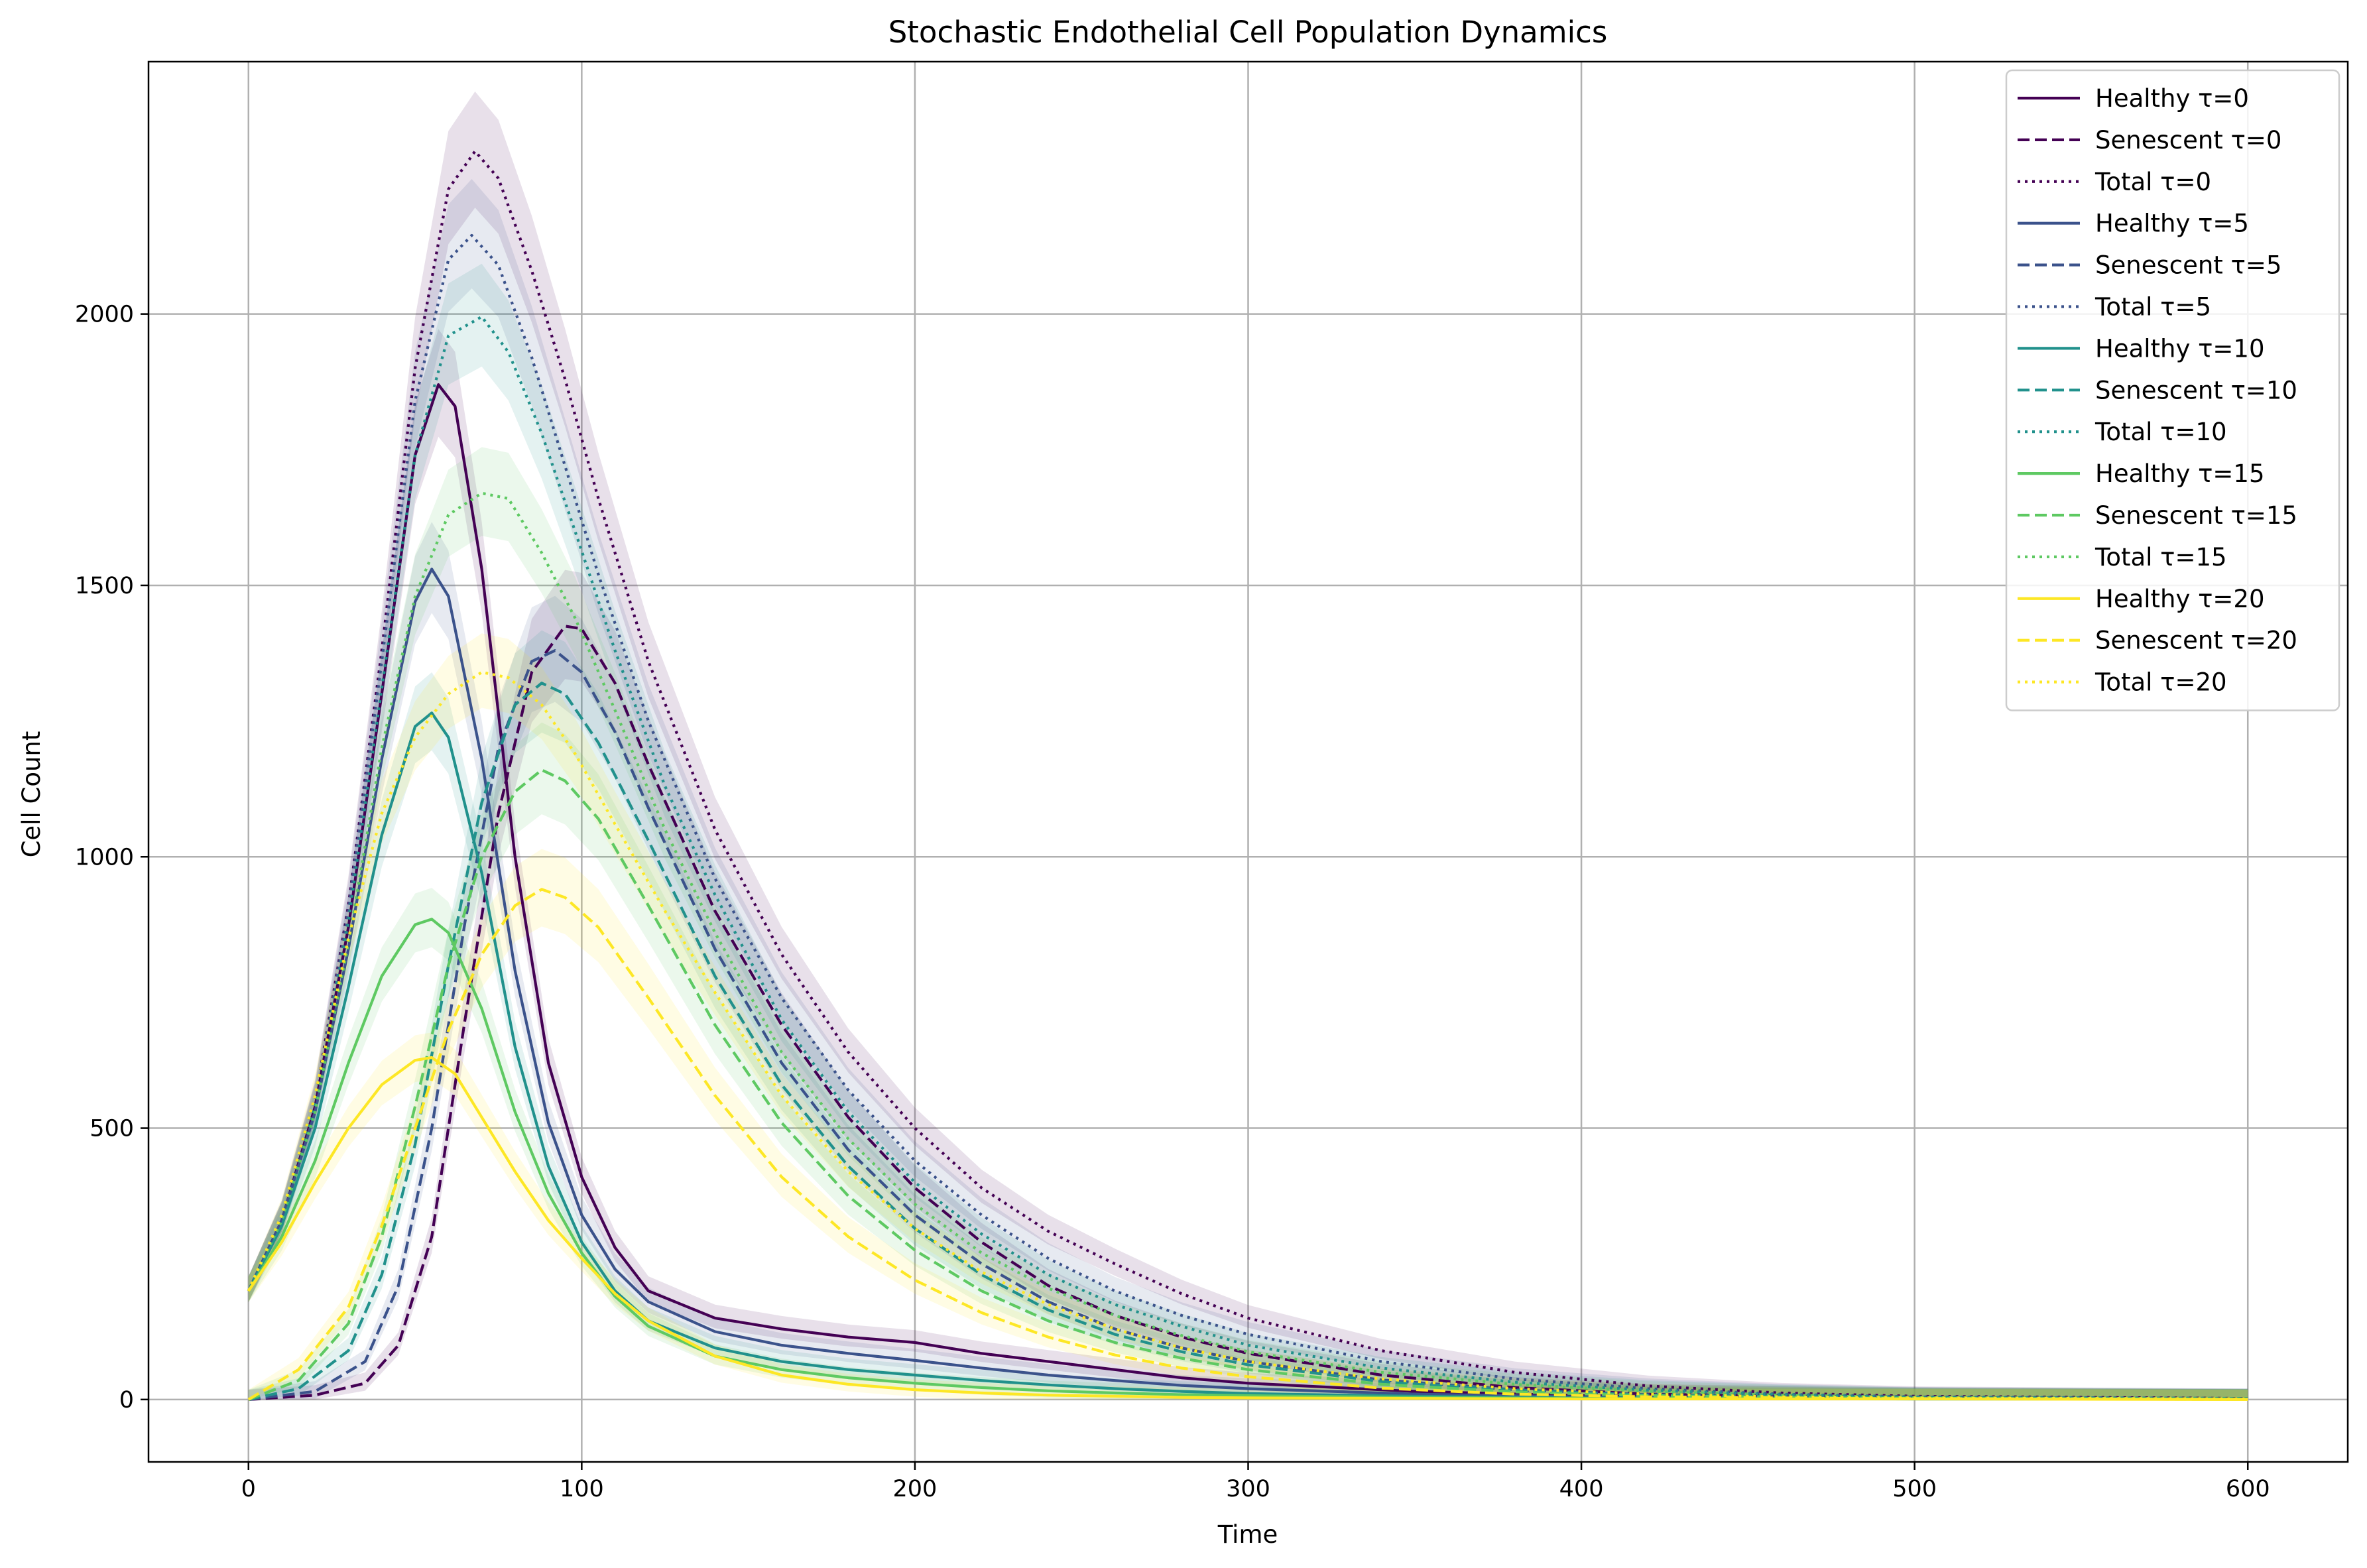  Describe the element at coordinates (126, 1400) in the screenshot. I see `y-tick-label-0: 0` at that location.